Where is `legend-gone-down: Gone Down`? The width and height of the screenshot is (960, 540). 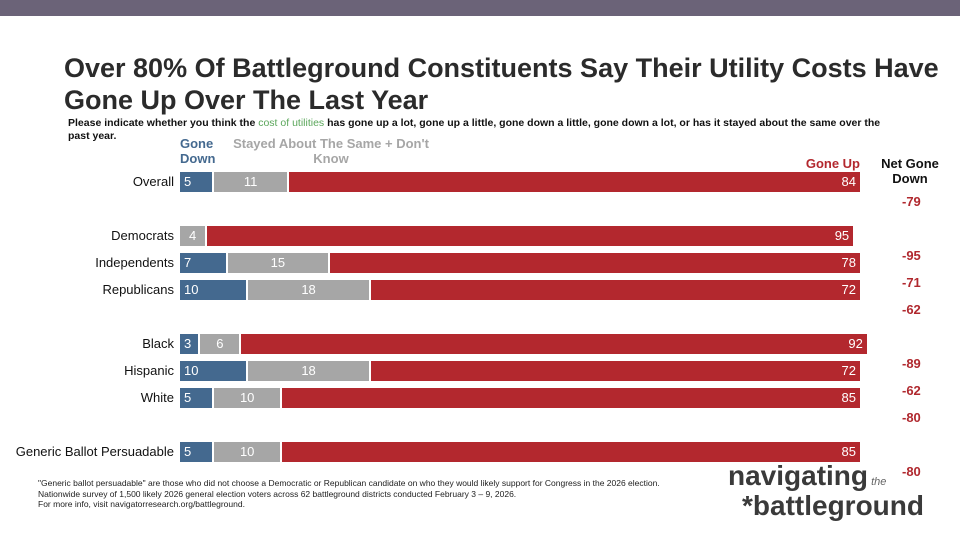
legend-gone-down: Gone Down is located at coordinates (198, 151).